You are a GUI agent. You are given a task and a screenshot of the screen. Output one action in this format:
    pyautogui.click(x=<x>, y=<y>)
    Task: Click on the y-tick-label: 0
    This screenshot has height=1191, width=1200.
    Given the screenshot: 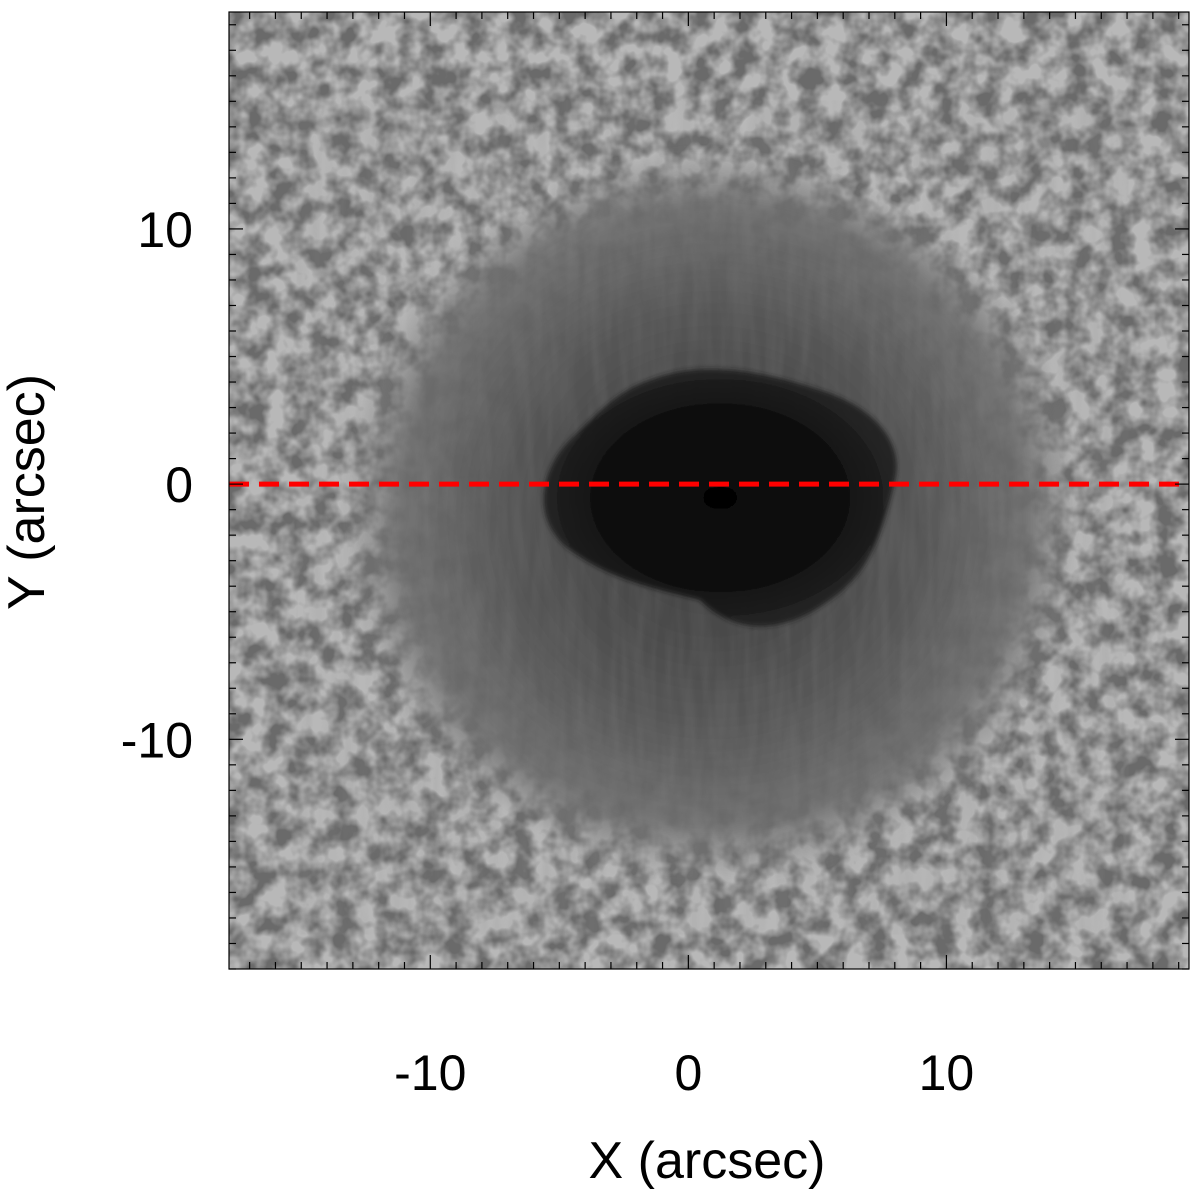 What is the action you would take?
    pyautogui.click(x=179, y=485)
    